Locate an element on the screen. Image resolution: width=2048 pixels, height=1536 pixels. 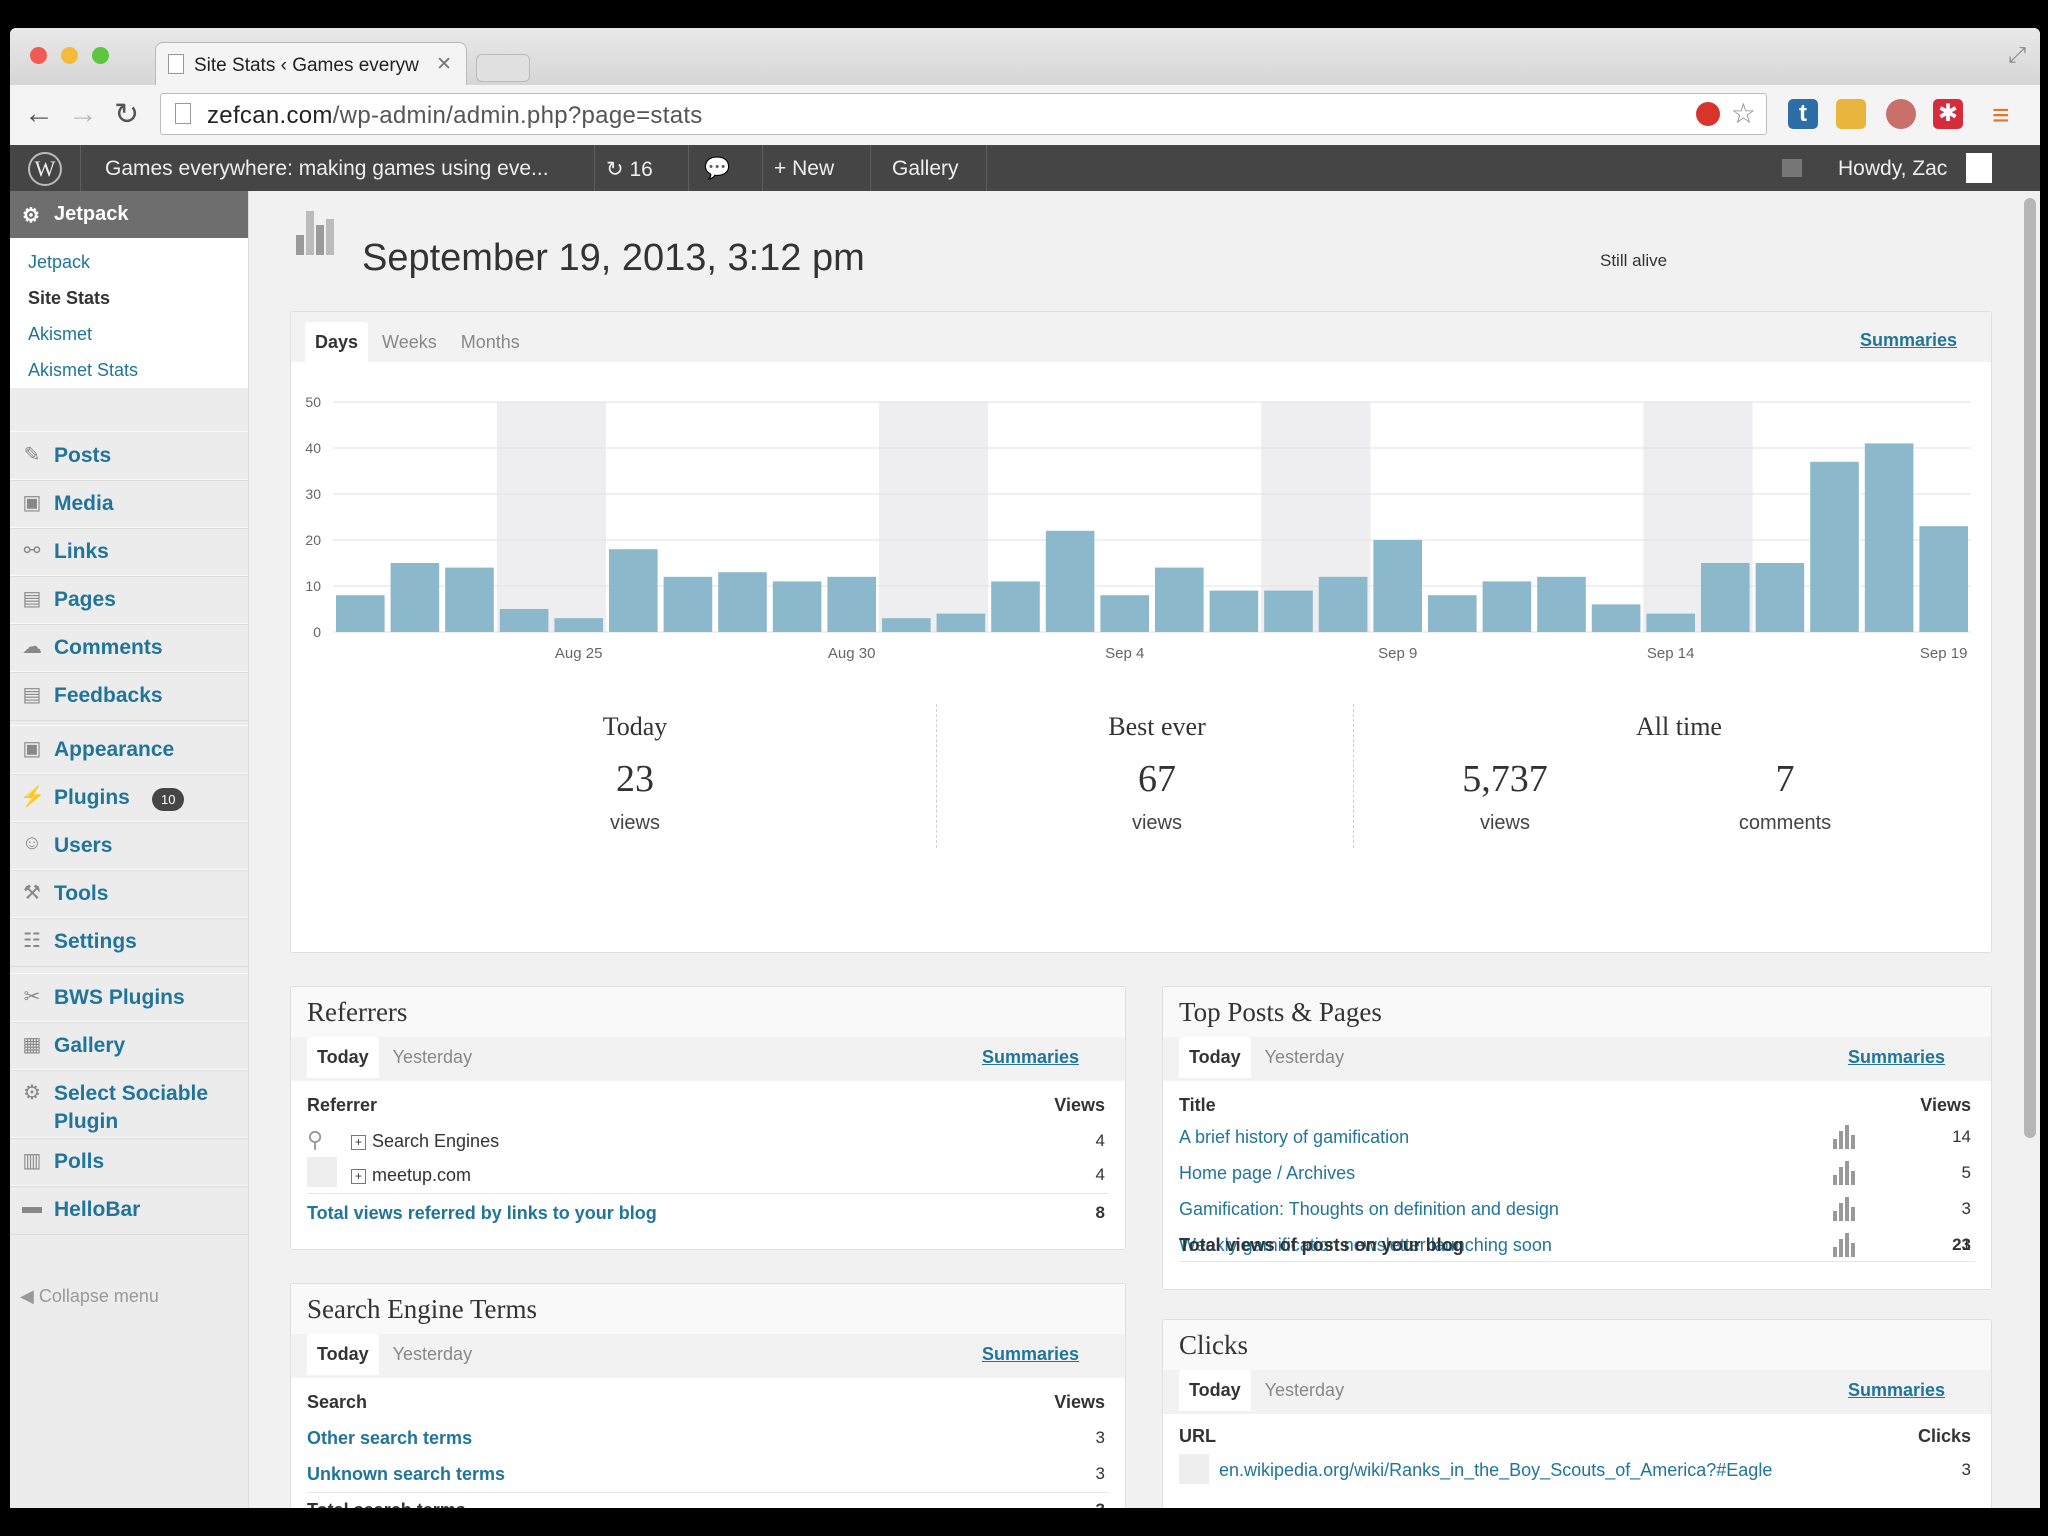
submenu-akismet-stats: Akismet Stats is located at coordinates (83, 370).